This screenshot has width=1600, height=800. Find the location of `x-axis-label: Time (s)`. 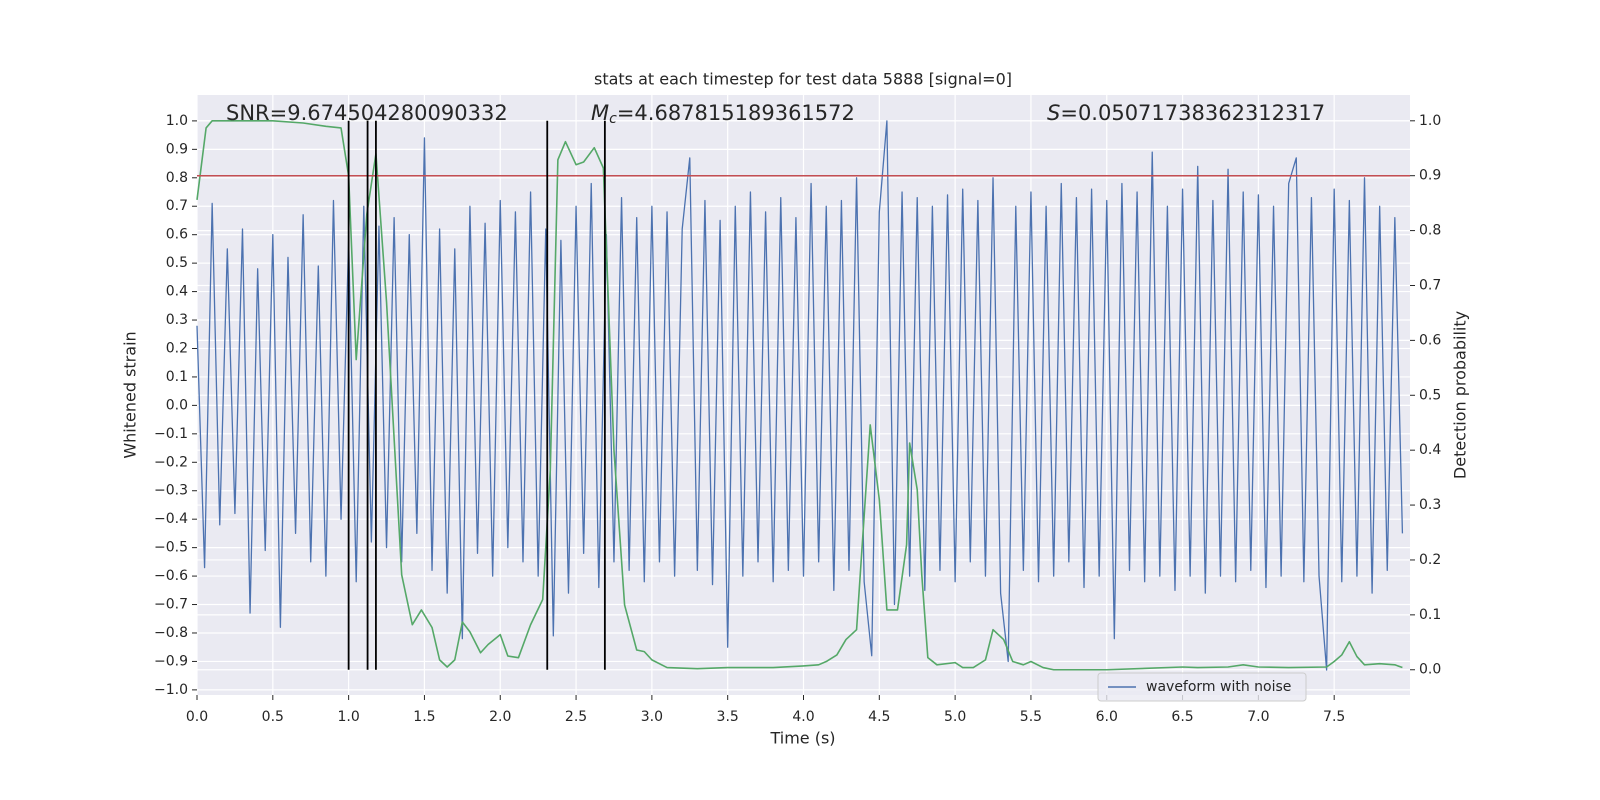

x-axis-label: Time (s) is located at coordinates (802, 738).